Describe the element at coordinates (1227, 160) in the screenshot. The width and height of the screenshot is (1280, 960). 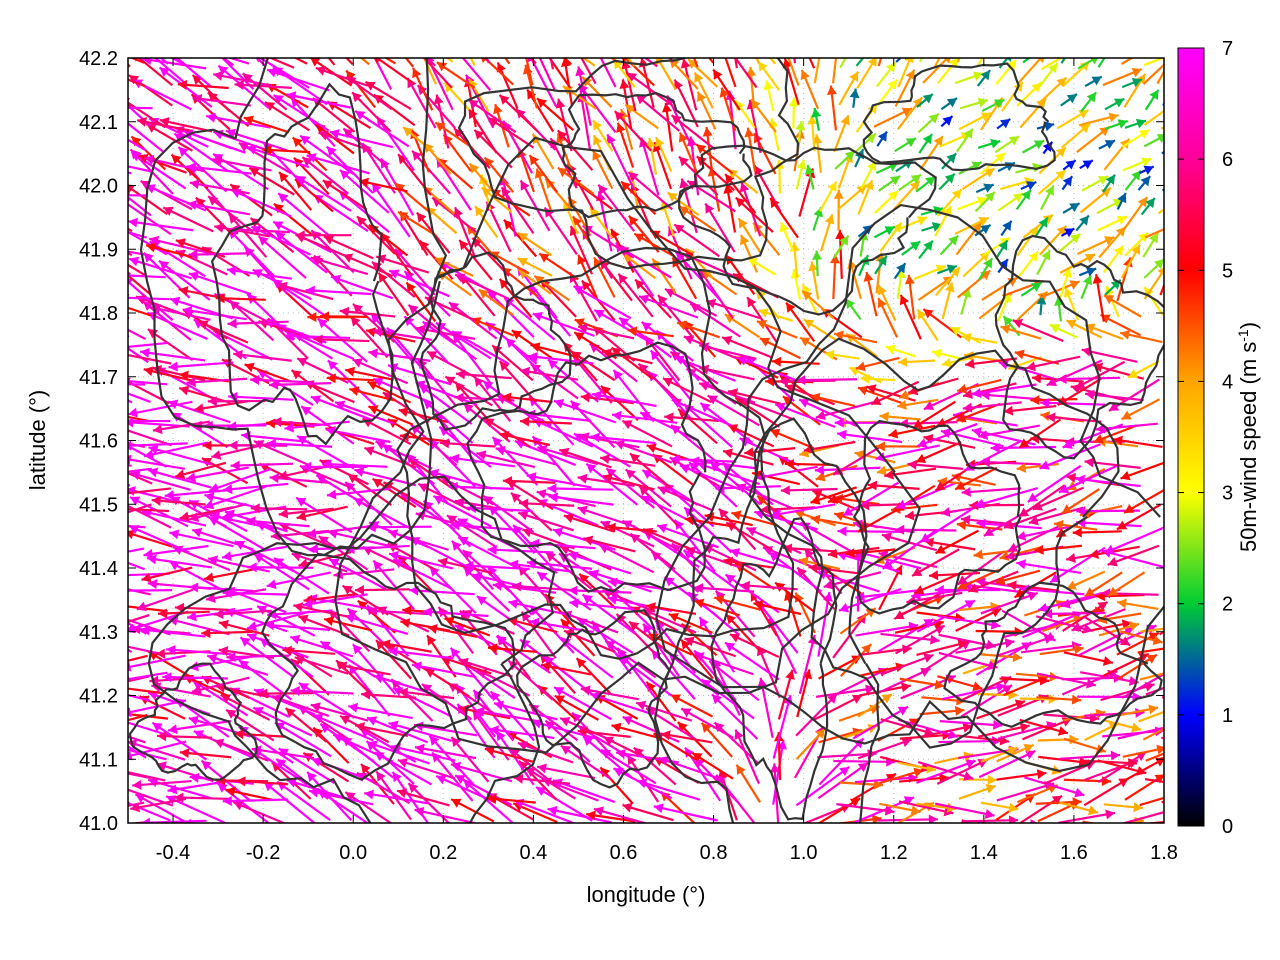
I see `colorbar-tick-label: 6` at that location.